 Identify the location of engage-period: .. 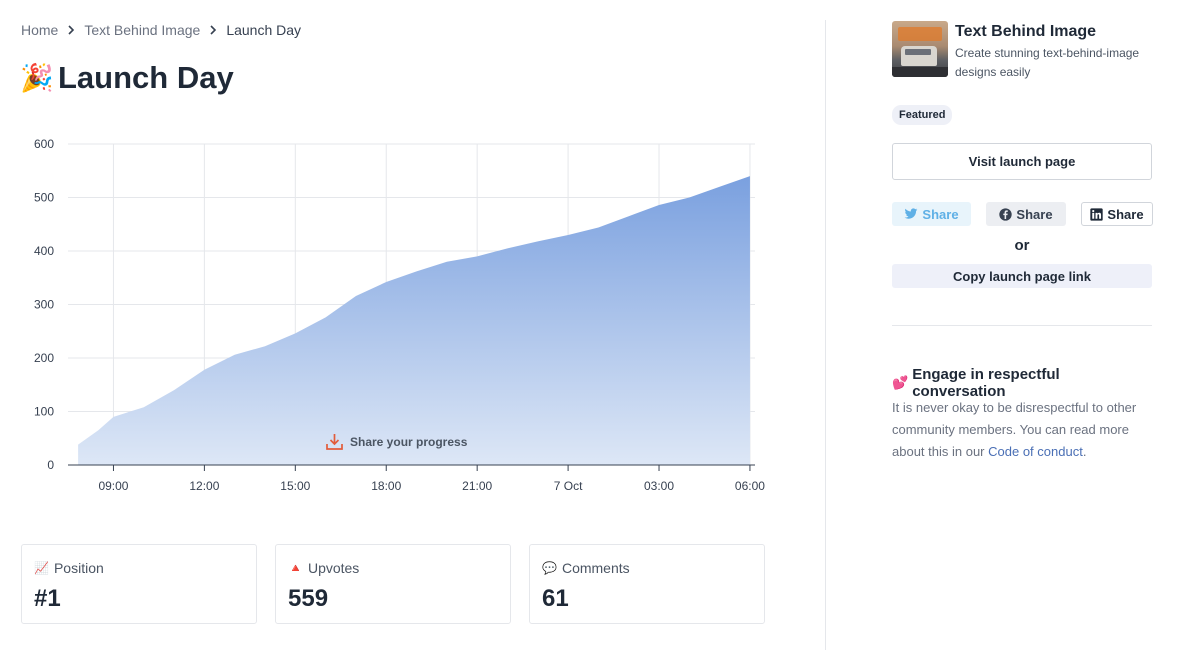
(1084, 451).